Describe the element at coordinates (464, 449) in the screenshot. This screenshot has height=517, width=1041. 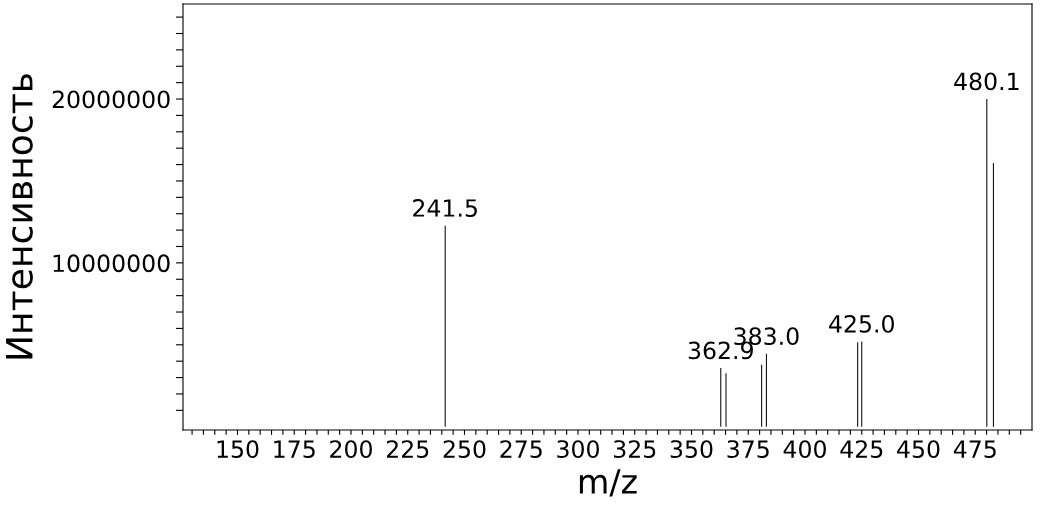
I see `x-tick-label: 250` at that location.